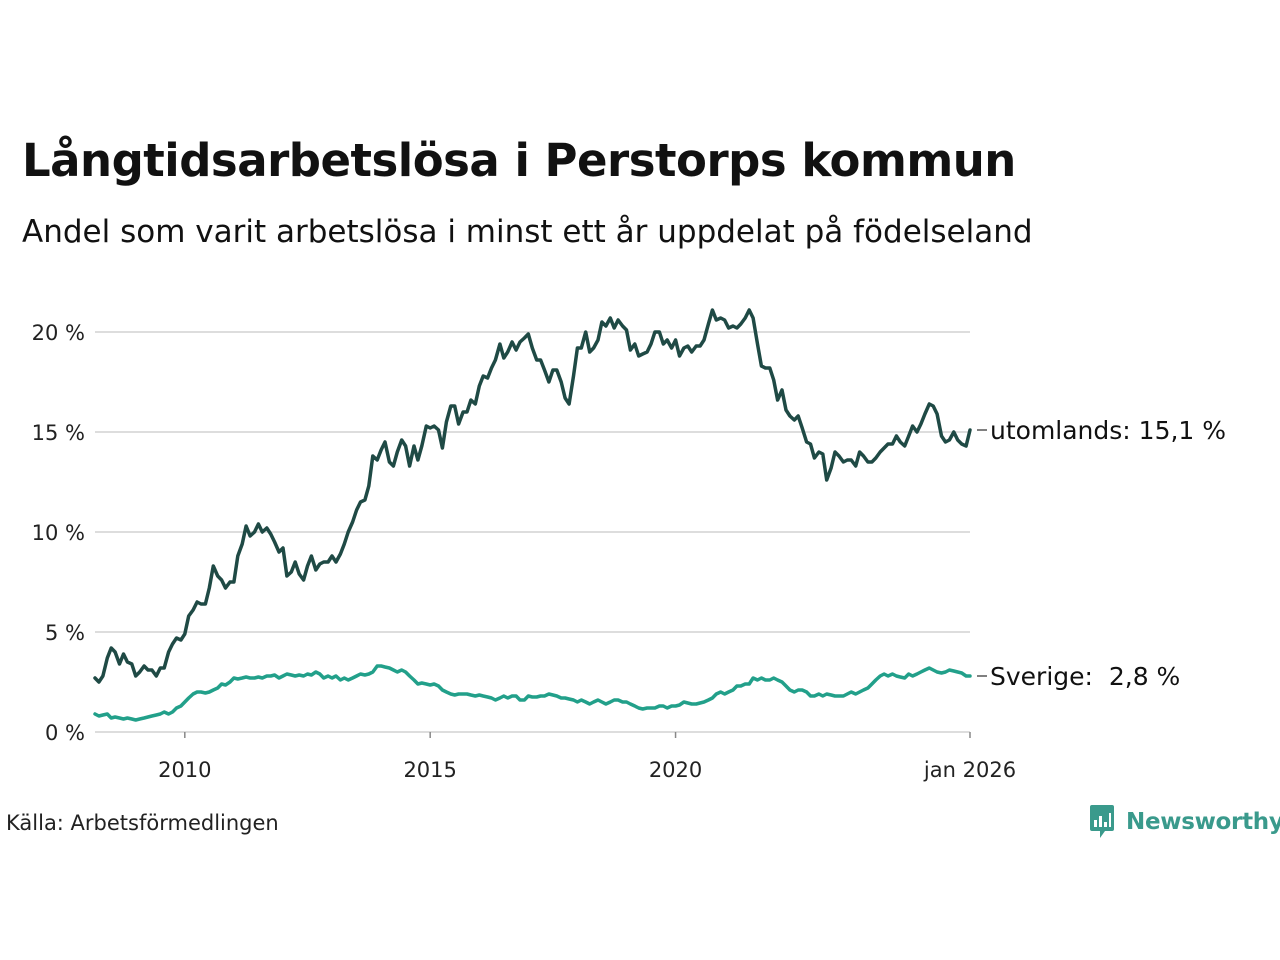 The height and width of the screenshot is (960, 1280). What do you see at coordinates (587, 757) in the screenshot?
I see `x-axis-ticks: 2010 2015 2020 jan 2026` at bounding box center [587, 757].